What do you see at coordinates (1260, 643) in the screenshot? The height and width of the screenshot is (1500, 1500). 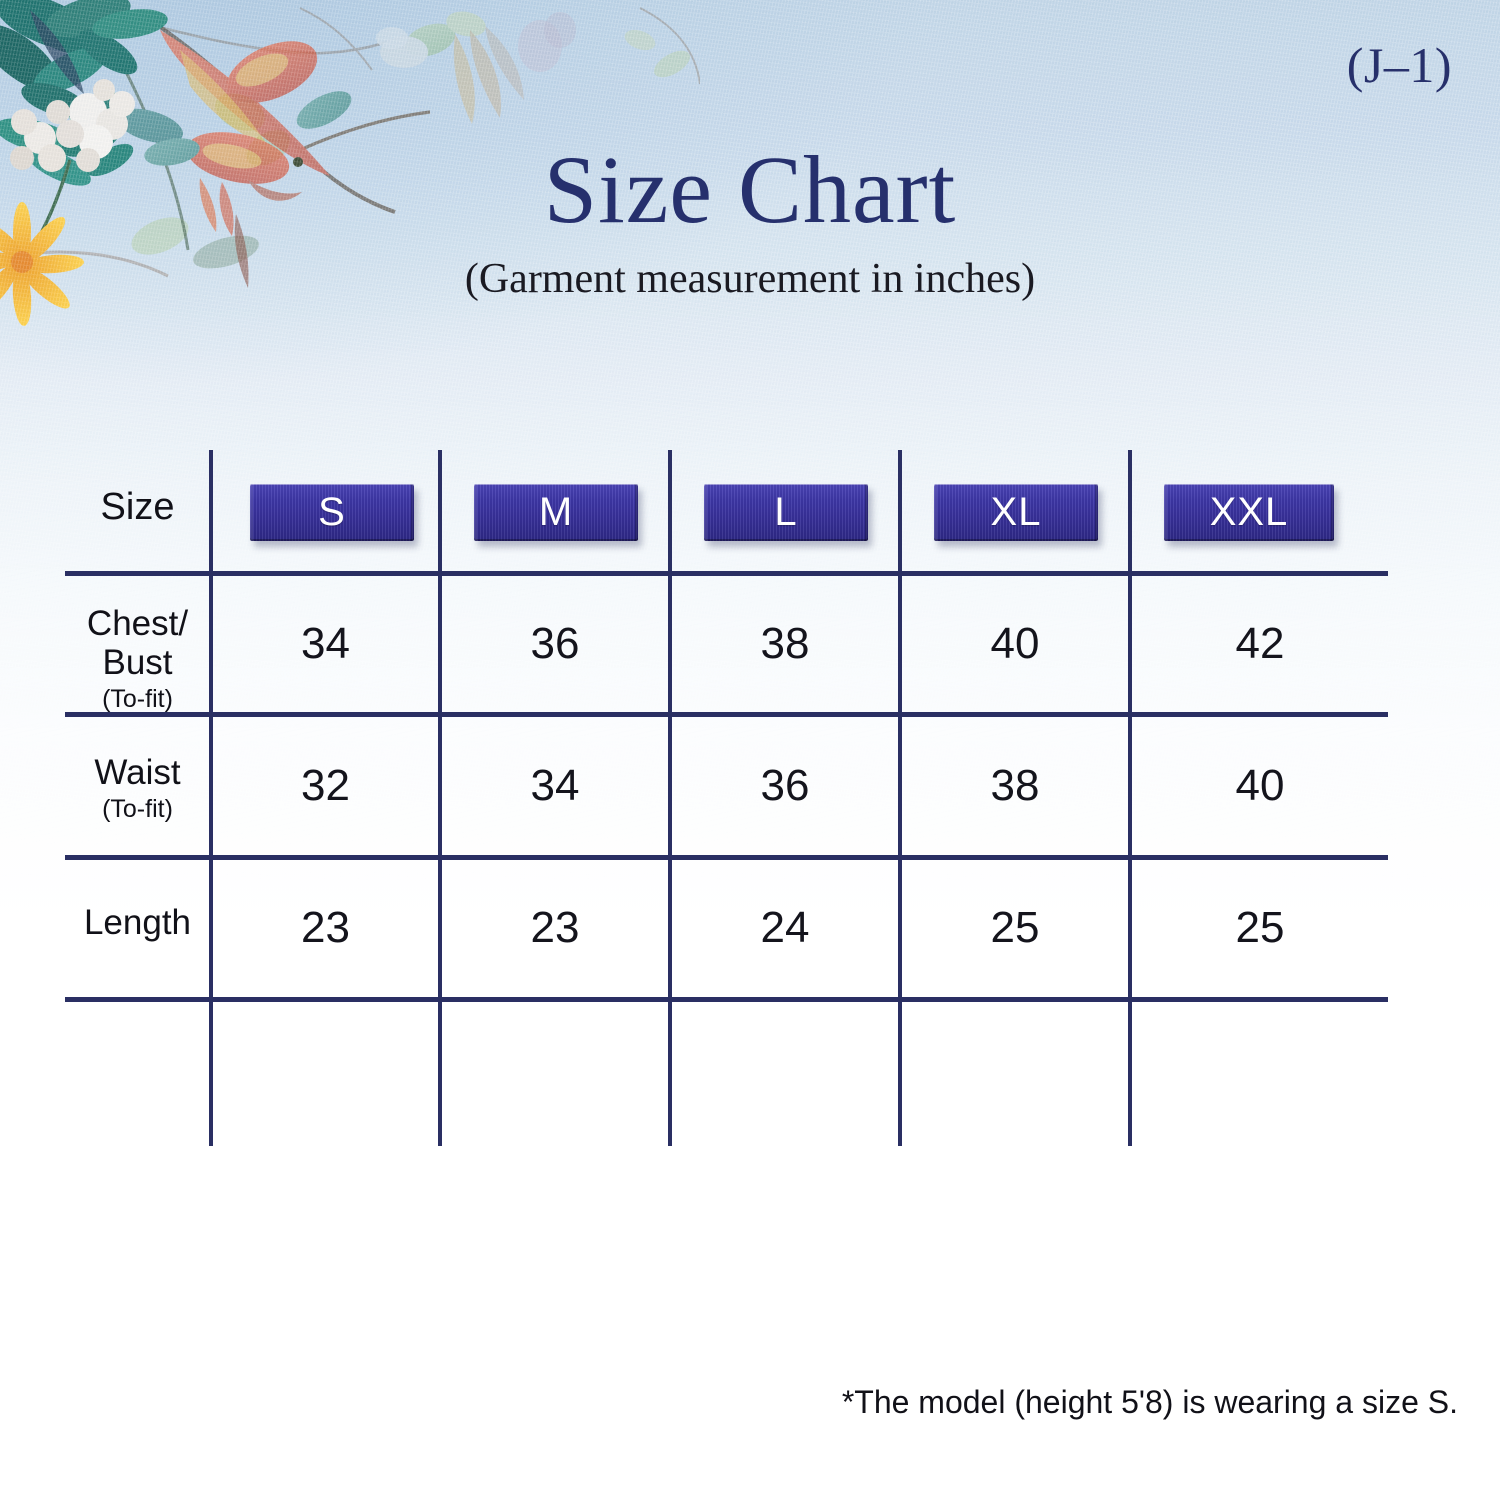 I see `cell-chest-xxl: 42` at bounding box center [1260, 643].